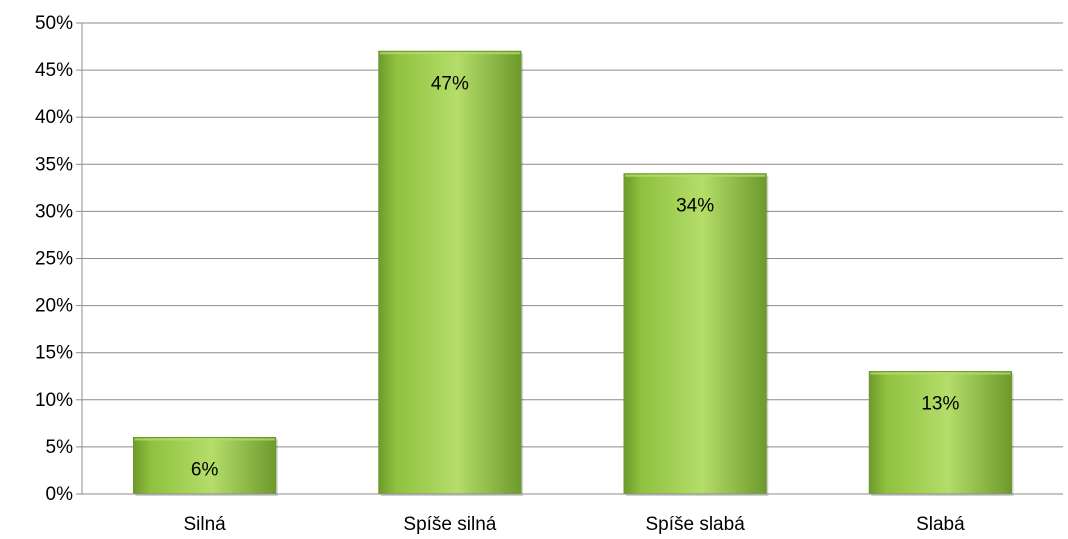 The width and height of the screenshot is (1068, 539). What do you see at coordinates (54, 353) in the screenshot?
I see `y-tick-label: 15%` at bounding box center [54, 353].